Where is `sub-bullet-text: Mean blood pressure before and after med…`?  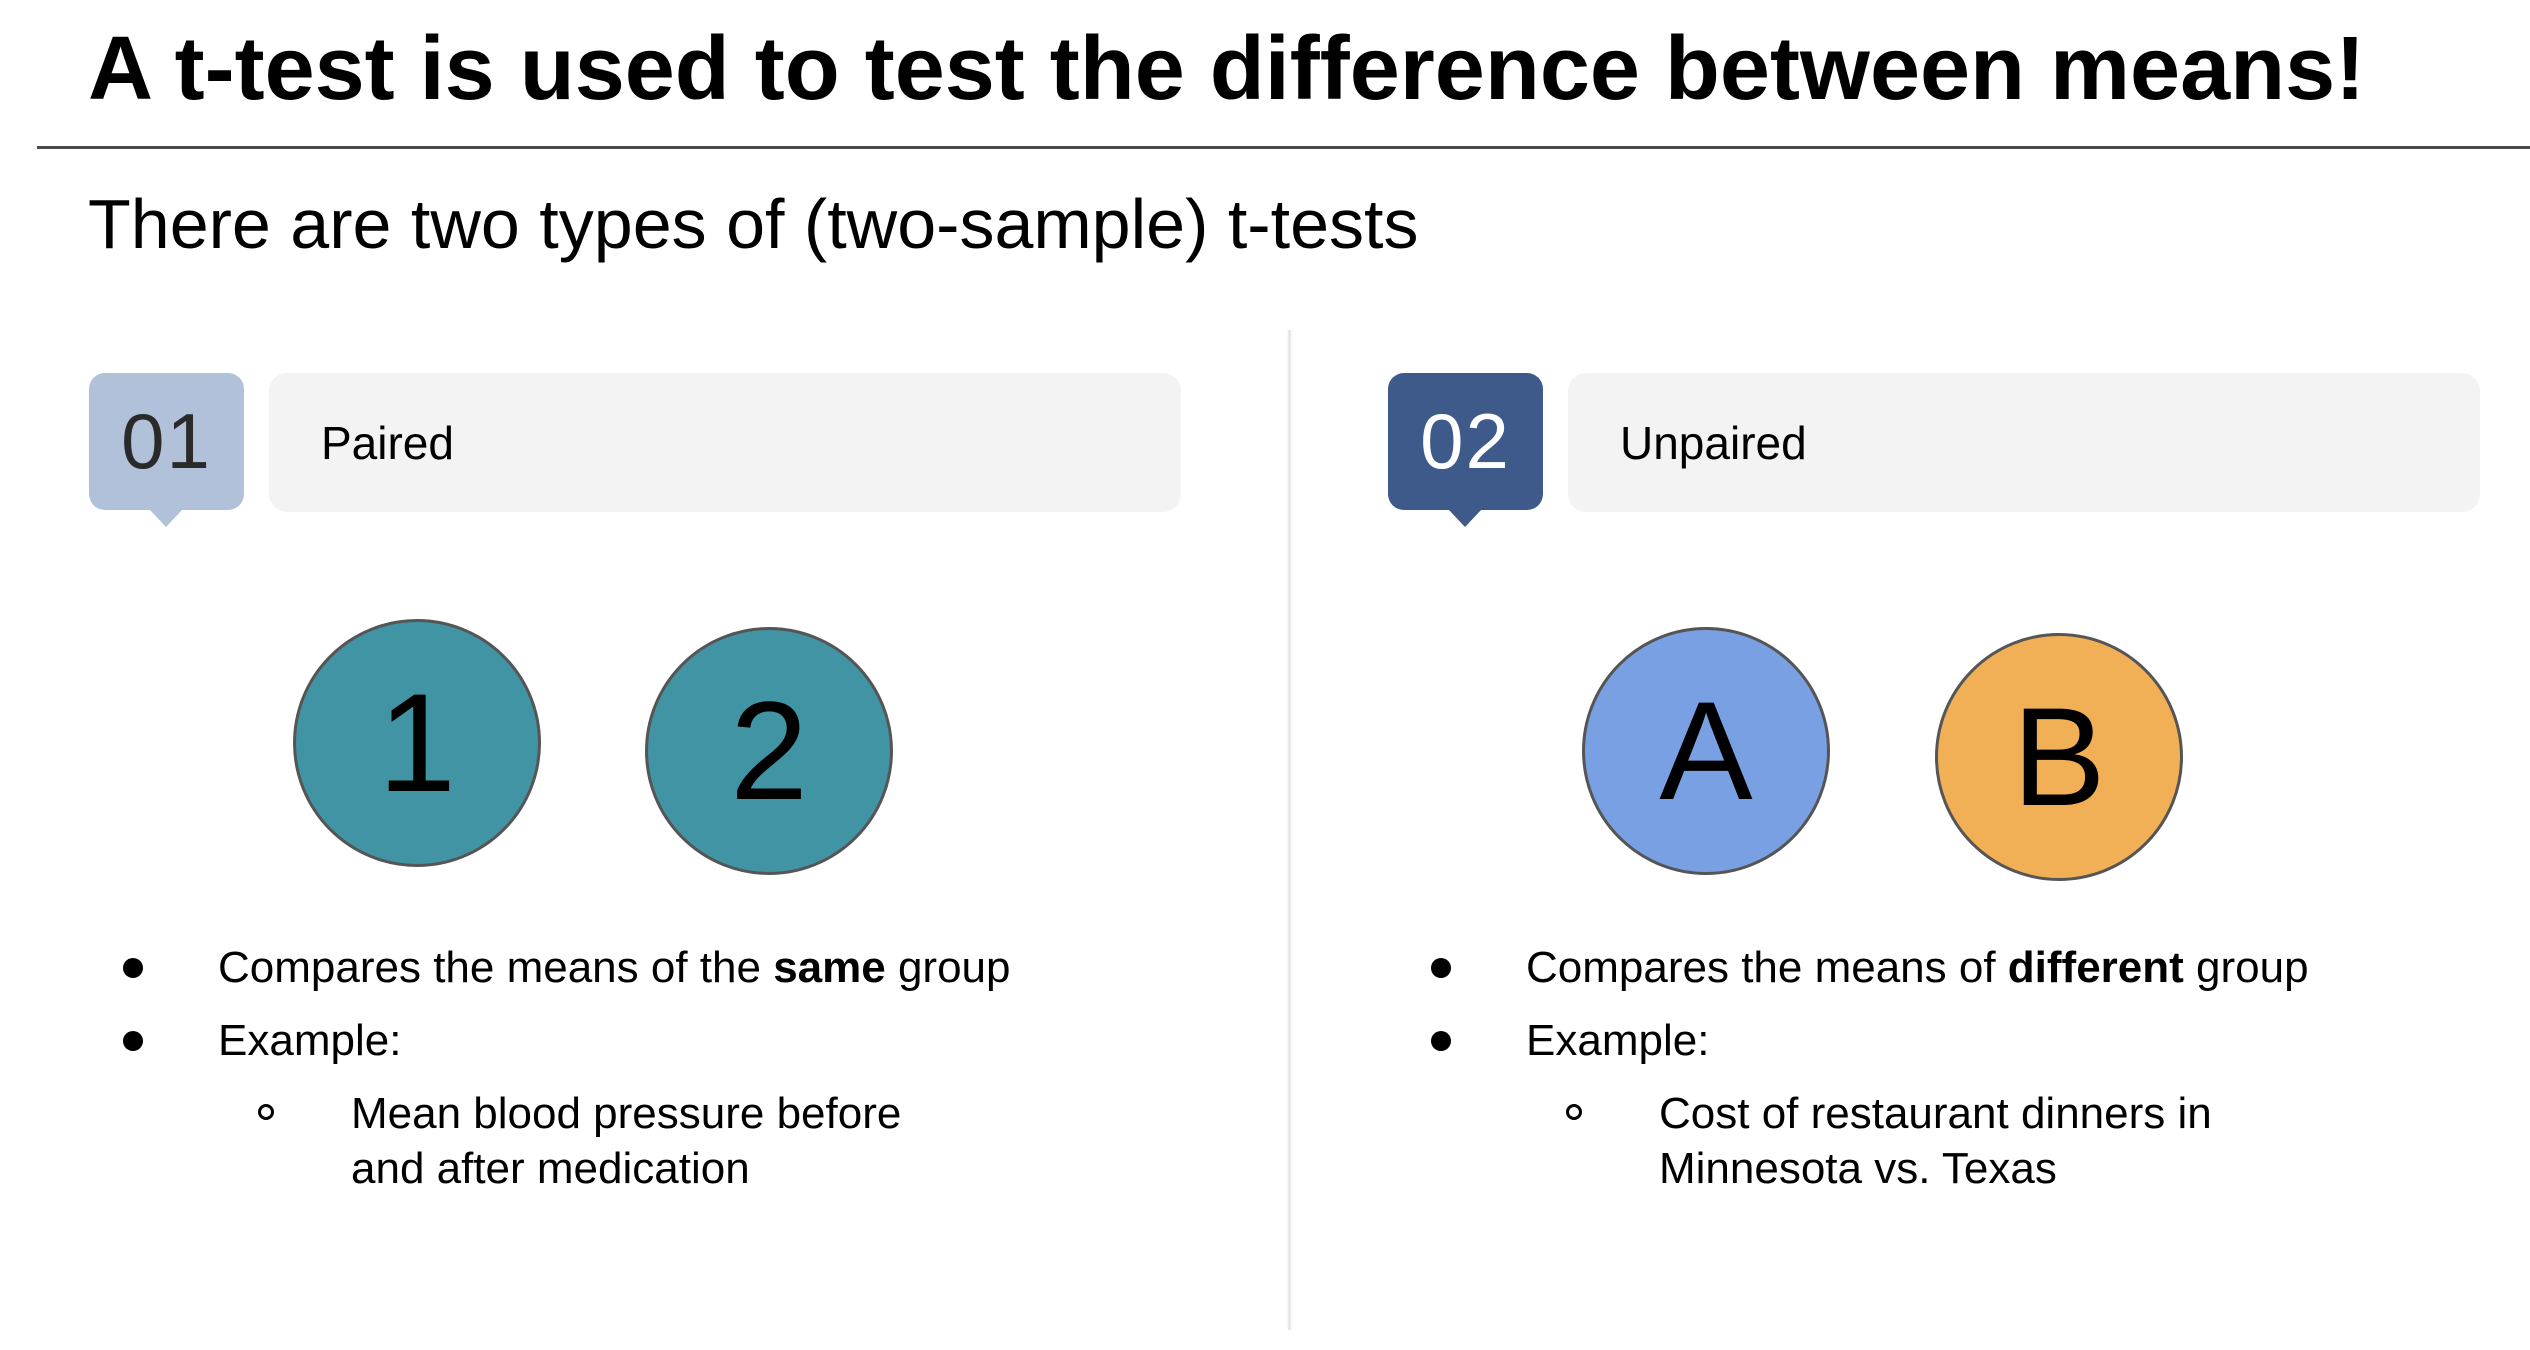 sub-bullet-text: Mean blood pressure before and after med… is located at coordinates (626, 1141).